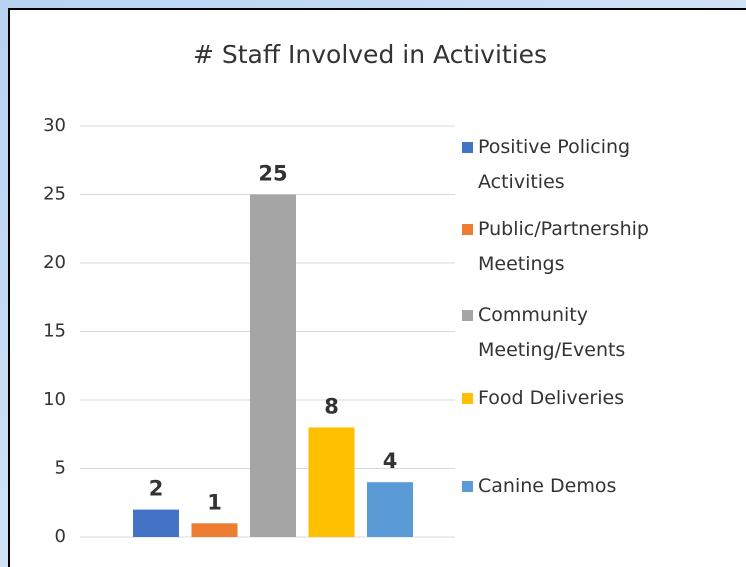 The height and width of the screenshot is (567, 746). I want to click on data-label: 2, so click(156, 489).